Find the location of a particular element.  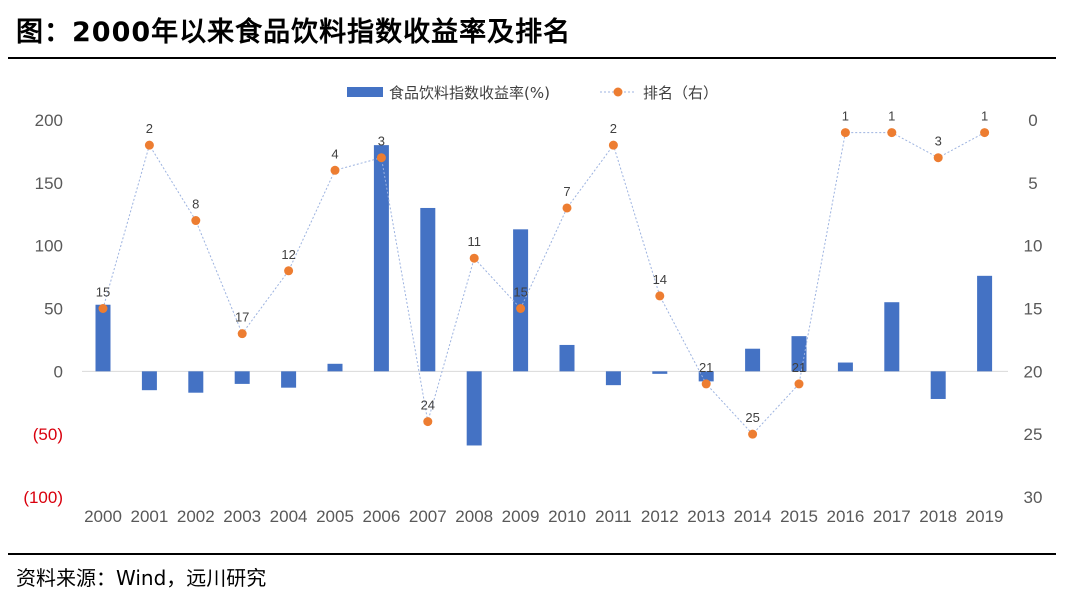

rank-label-2018: 3 is located at coordinates (938, 141).